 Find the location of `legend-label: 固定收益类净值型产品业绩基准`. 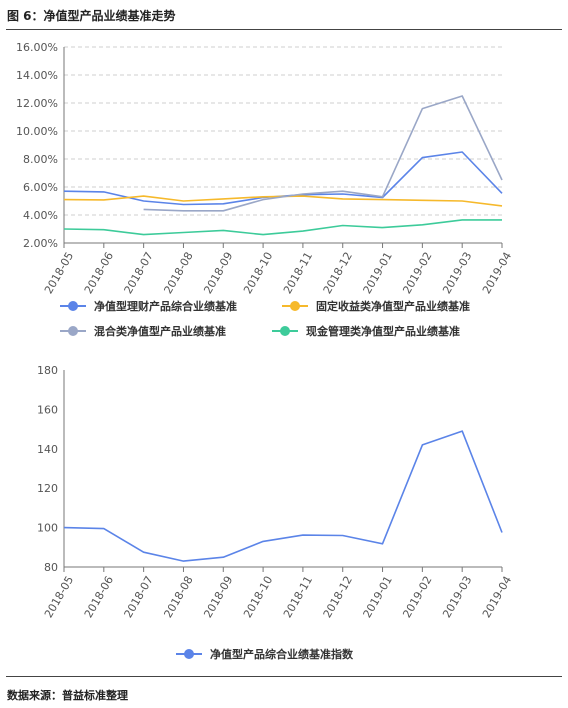

legend-label: 固定收益类净值型产品业绩基准 is located at coordinates (393, 306).